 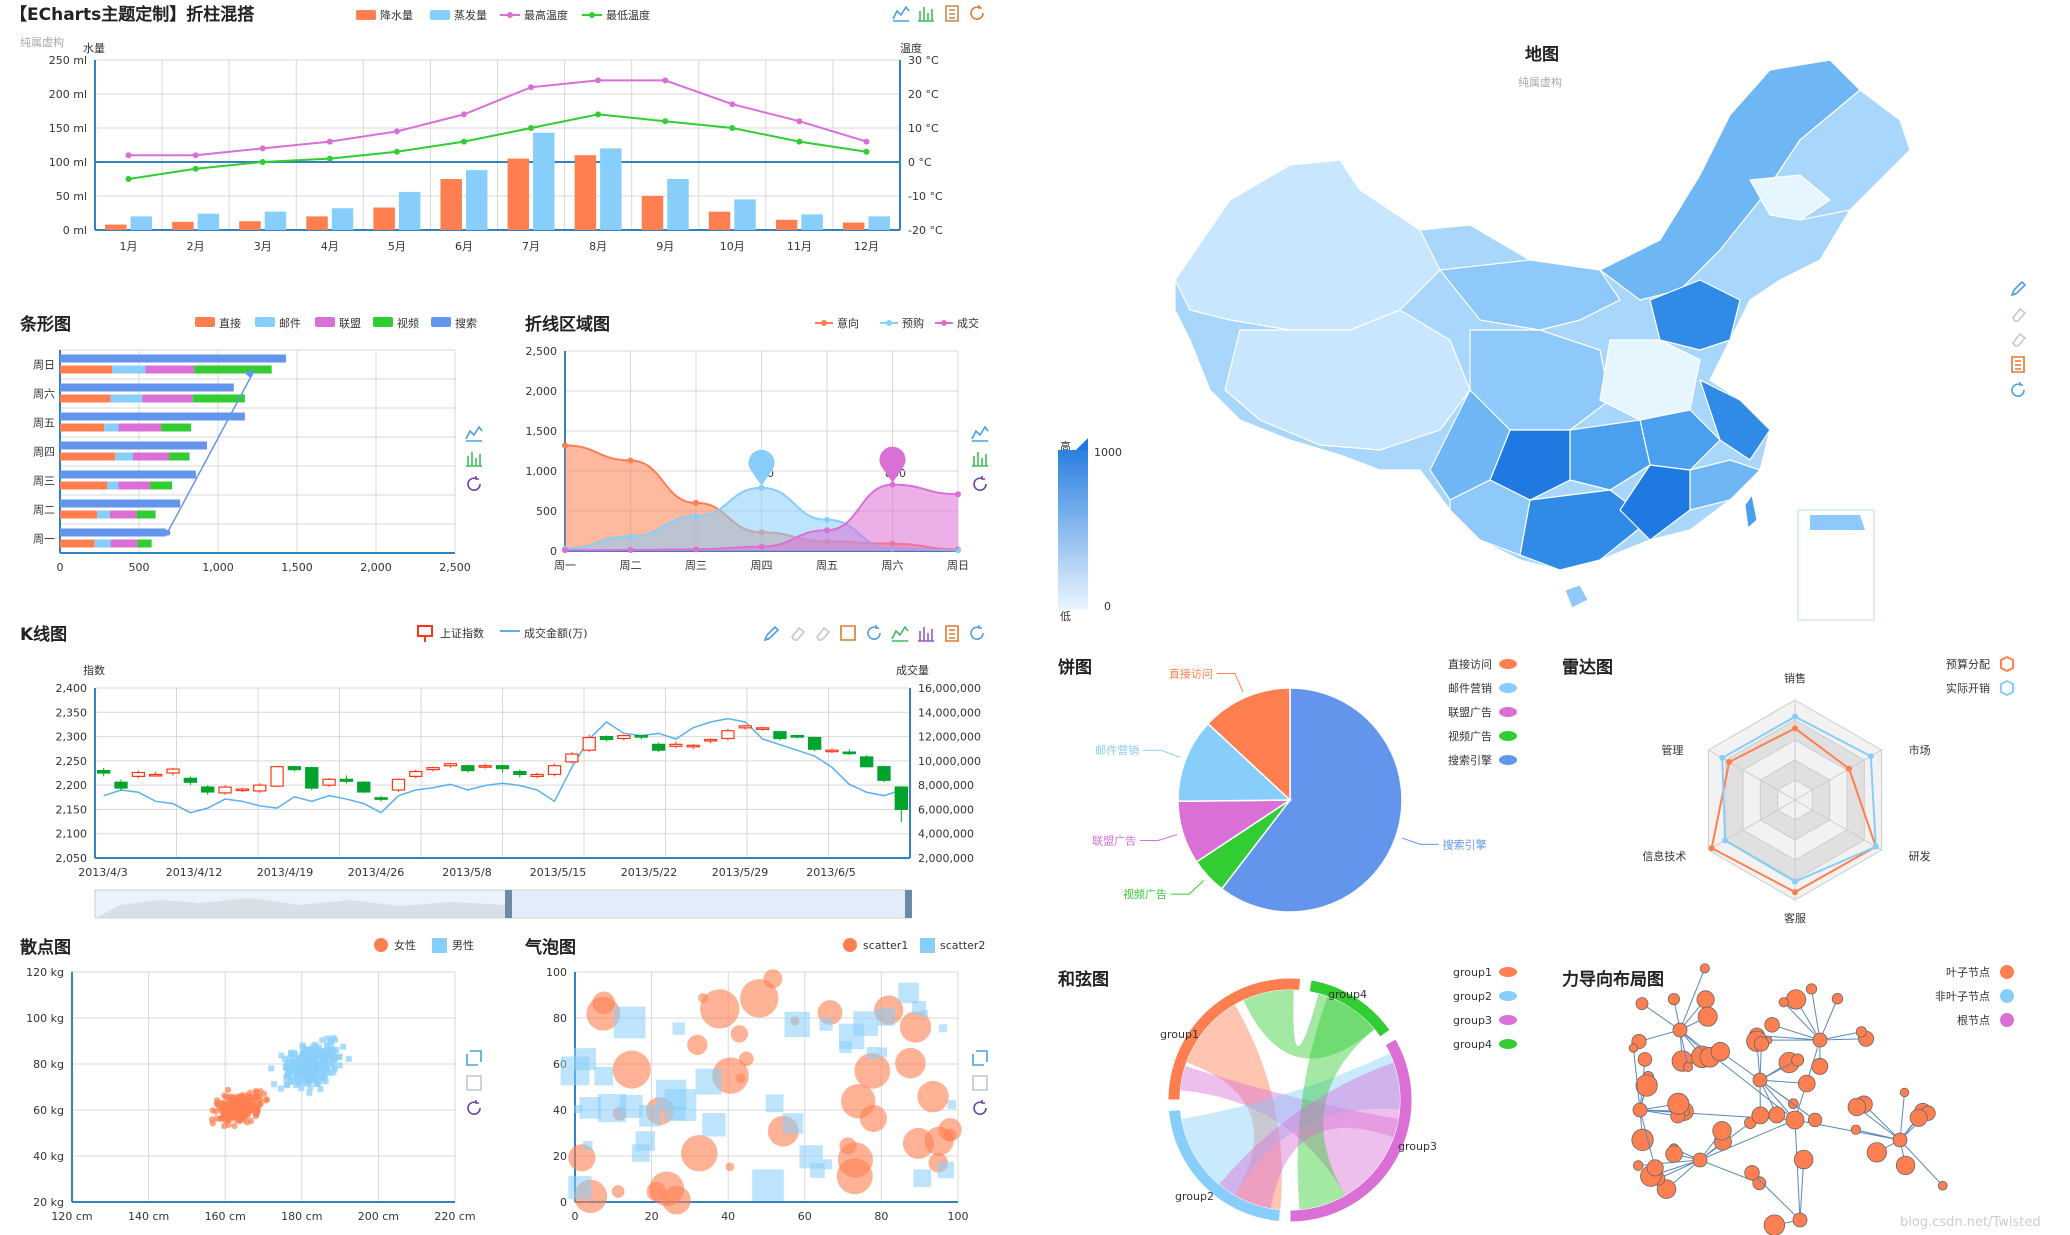 I want to click on data-view-icon-shape, so click(x=952, y=633).